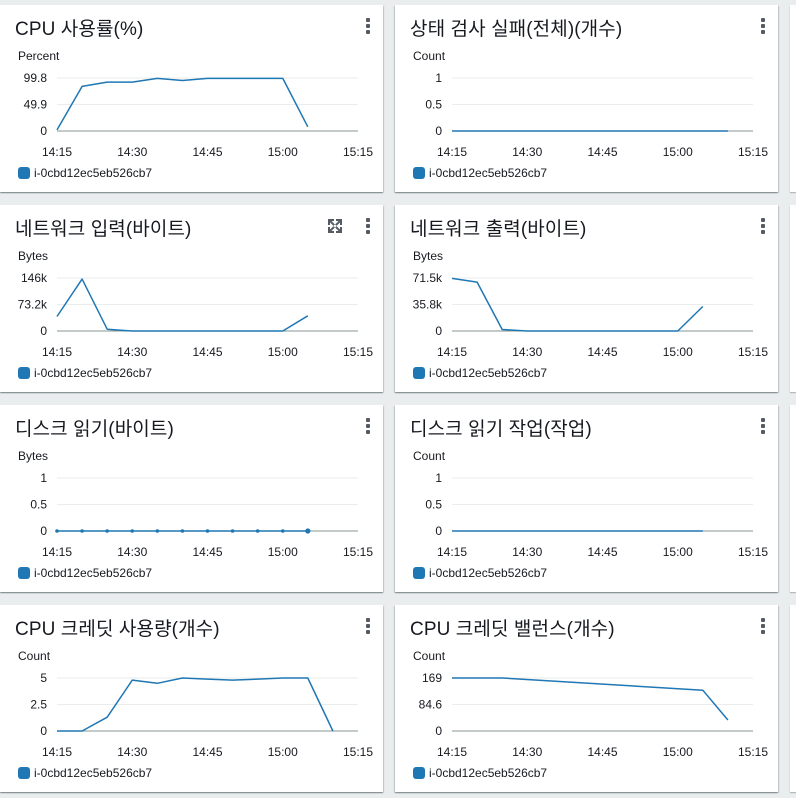  What do you see at coordinates (501, 429) in the screenshot?
I see `widget-title: 디스크 읽기 작업(작업)` at bounding box center [501, 429].